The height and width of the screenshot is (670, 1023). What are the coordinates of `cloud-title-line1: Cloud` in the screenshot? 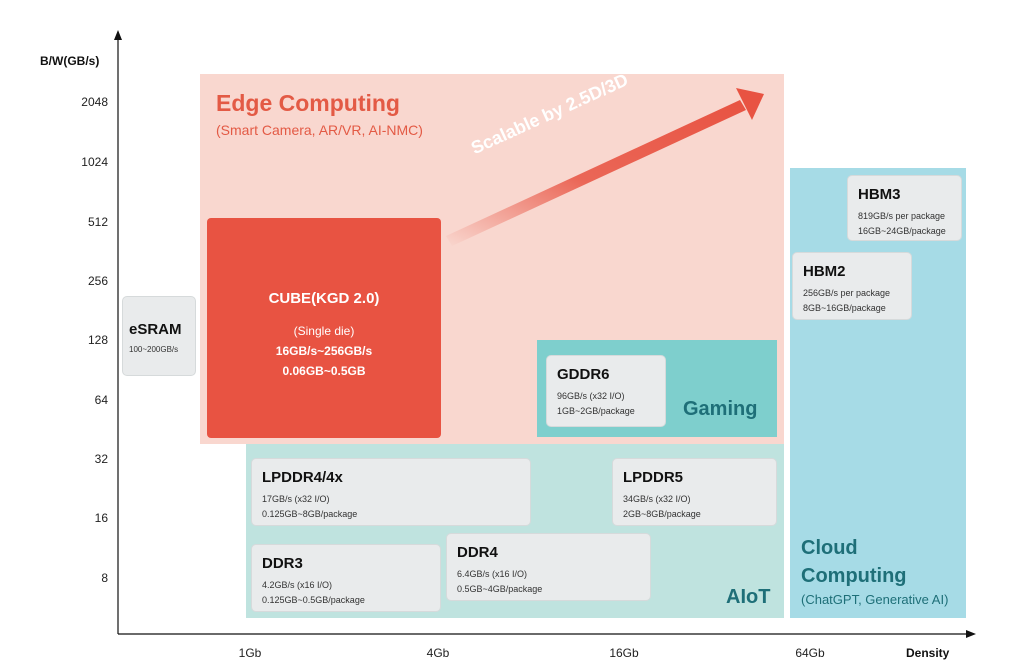 It's located at (829, 548).